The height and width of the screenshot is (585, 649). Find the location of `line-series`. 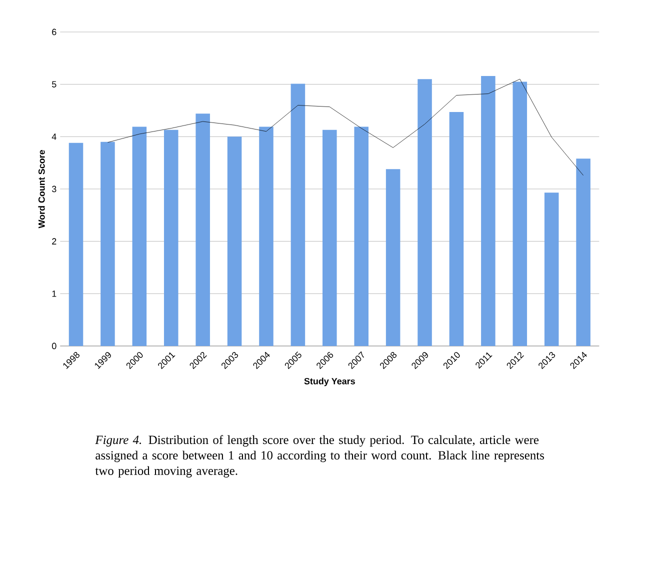

line-series is located at coordinates (346, 127).